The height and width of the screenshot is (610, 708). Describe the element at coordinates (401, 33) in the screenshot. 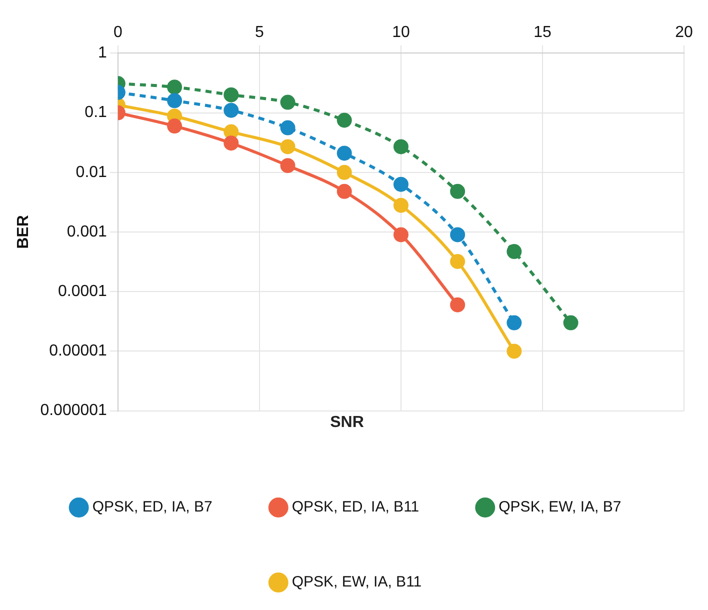

I see `x-tick-label: 10` at that location.